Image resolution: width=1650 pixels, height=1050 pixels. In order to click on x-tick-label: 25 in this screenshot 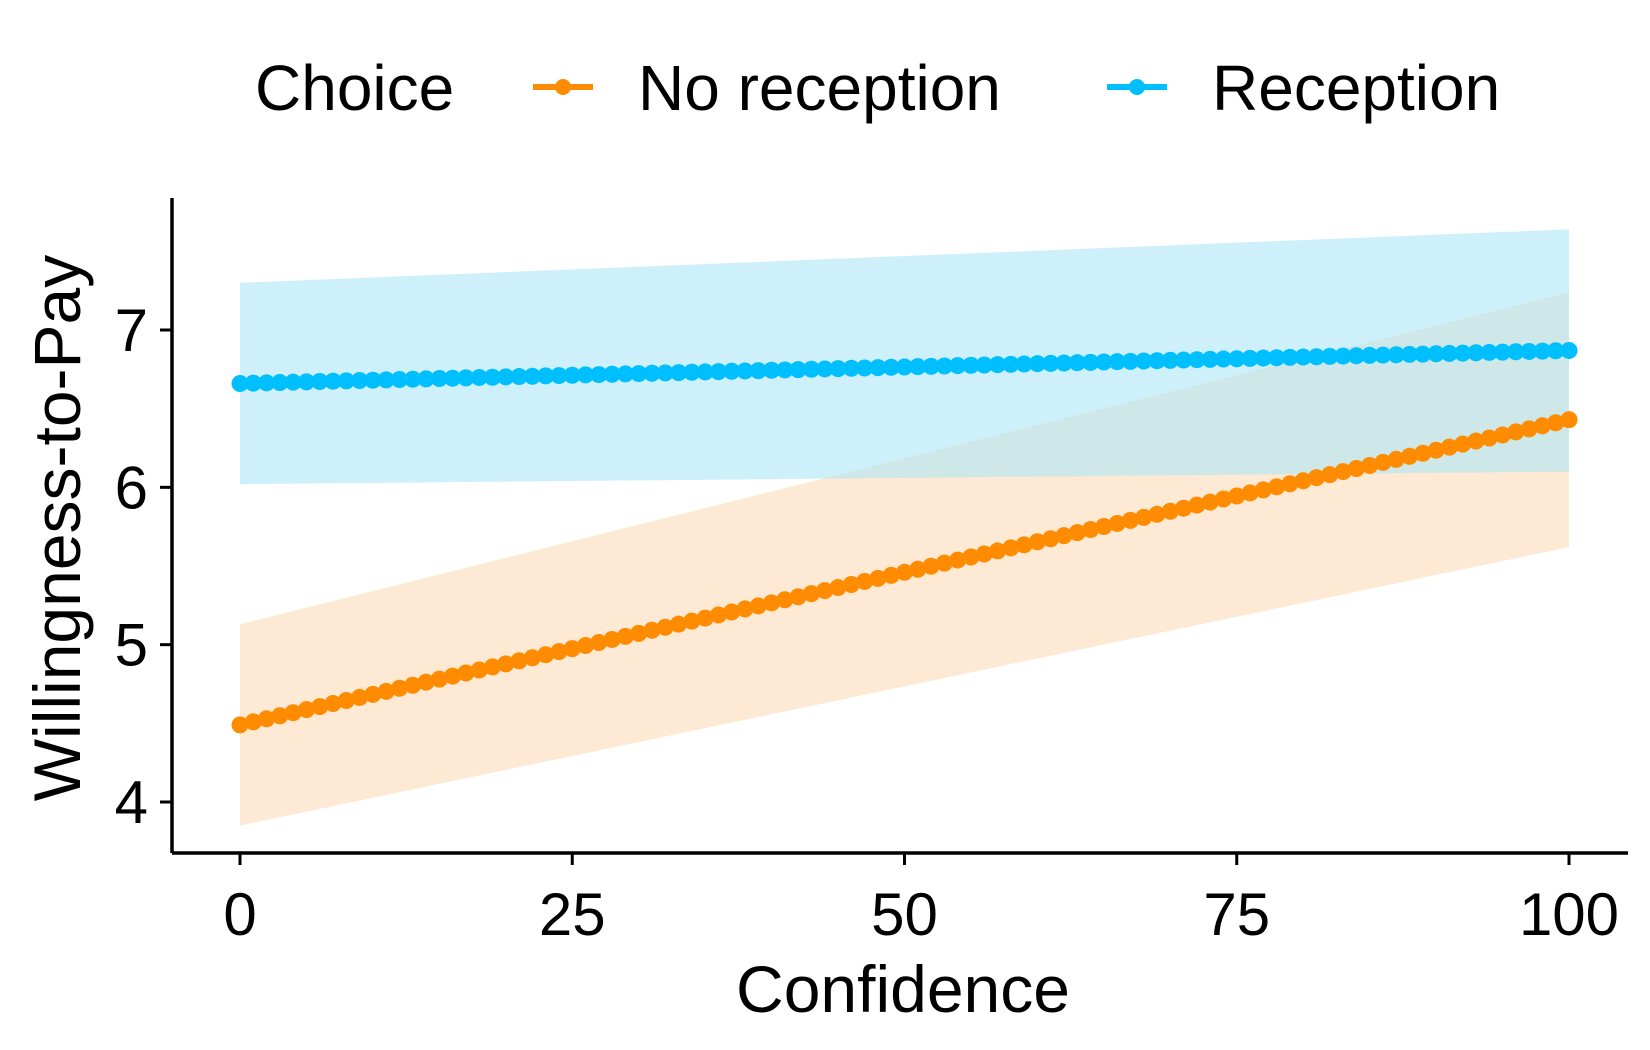, I will do `click(572, 914)`.